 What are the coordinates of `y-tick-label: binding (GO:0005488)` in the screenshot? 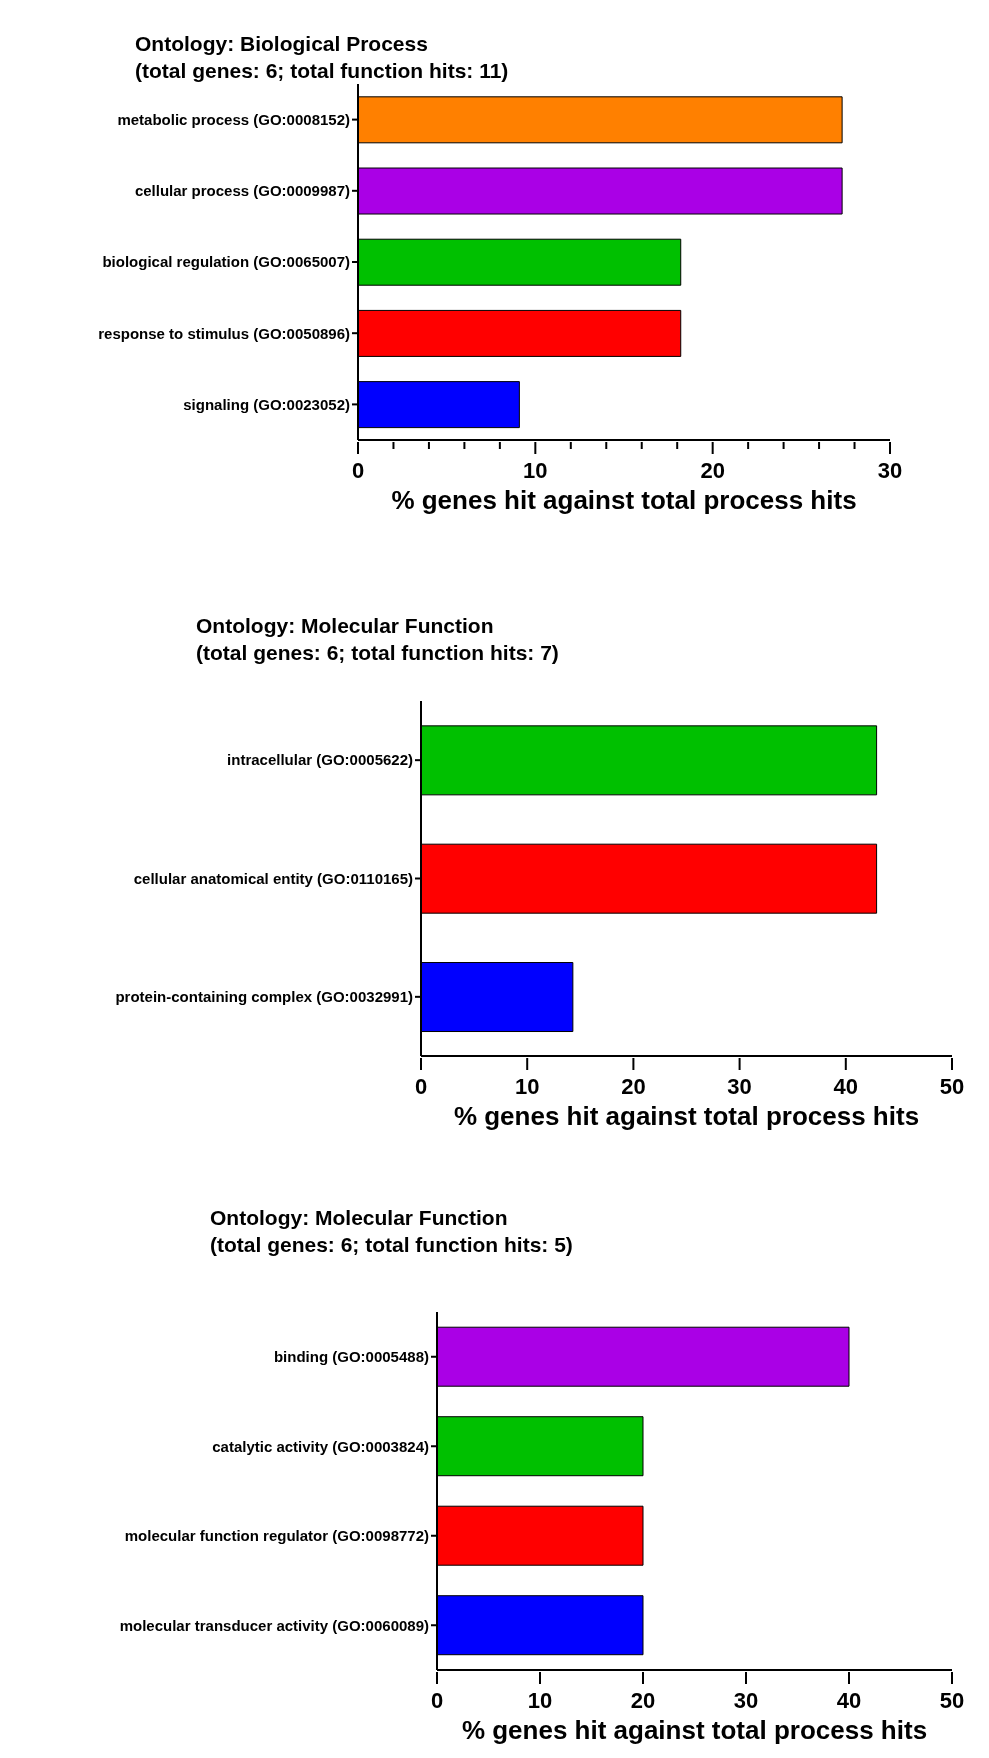 It's located at (351, 1357).